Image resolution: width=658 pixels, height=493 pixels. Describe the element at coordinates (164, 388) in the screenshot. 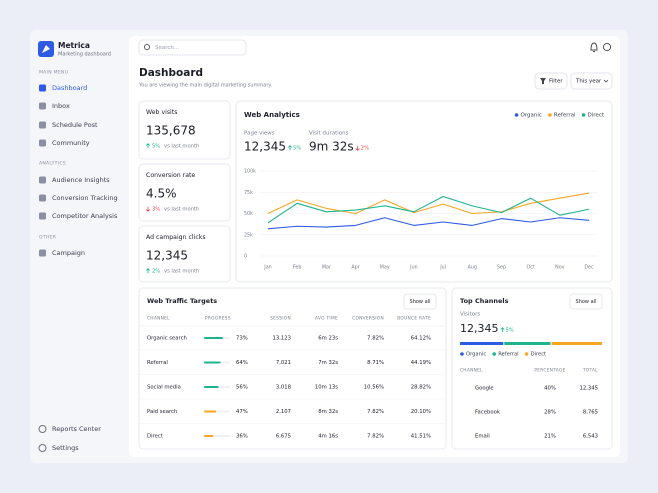

I see `table-cell: Social media` at that location.